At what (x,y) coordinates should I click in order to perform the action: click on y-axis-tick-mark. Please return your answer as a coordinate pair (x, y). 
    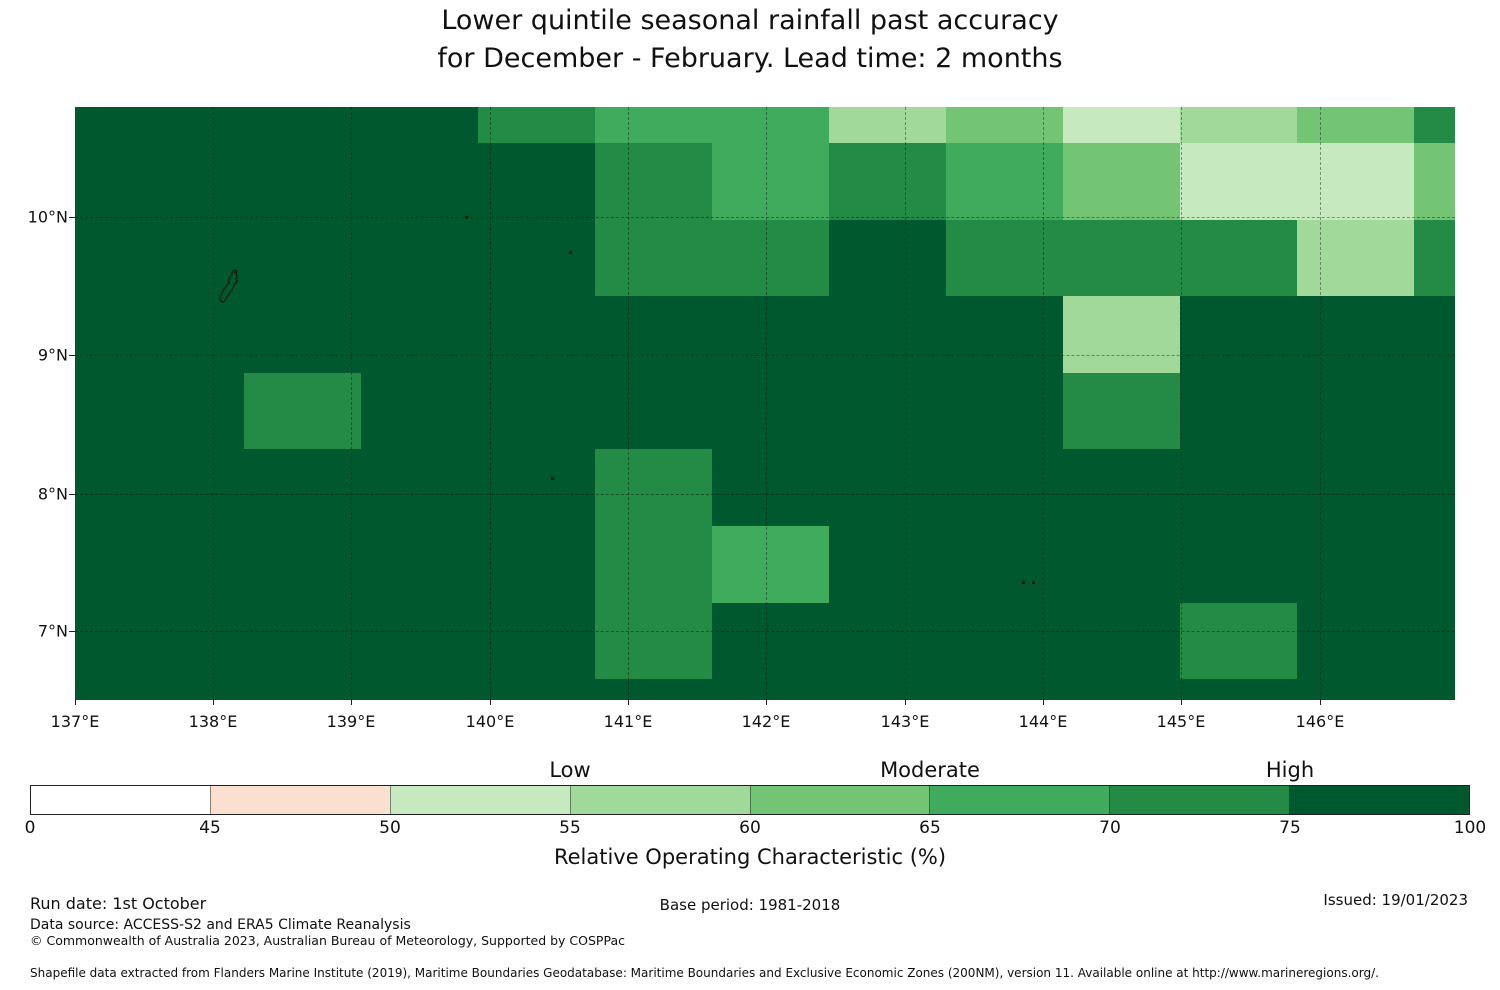
    Looking at the image, I should click on (72, 355).